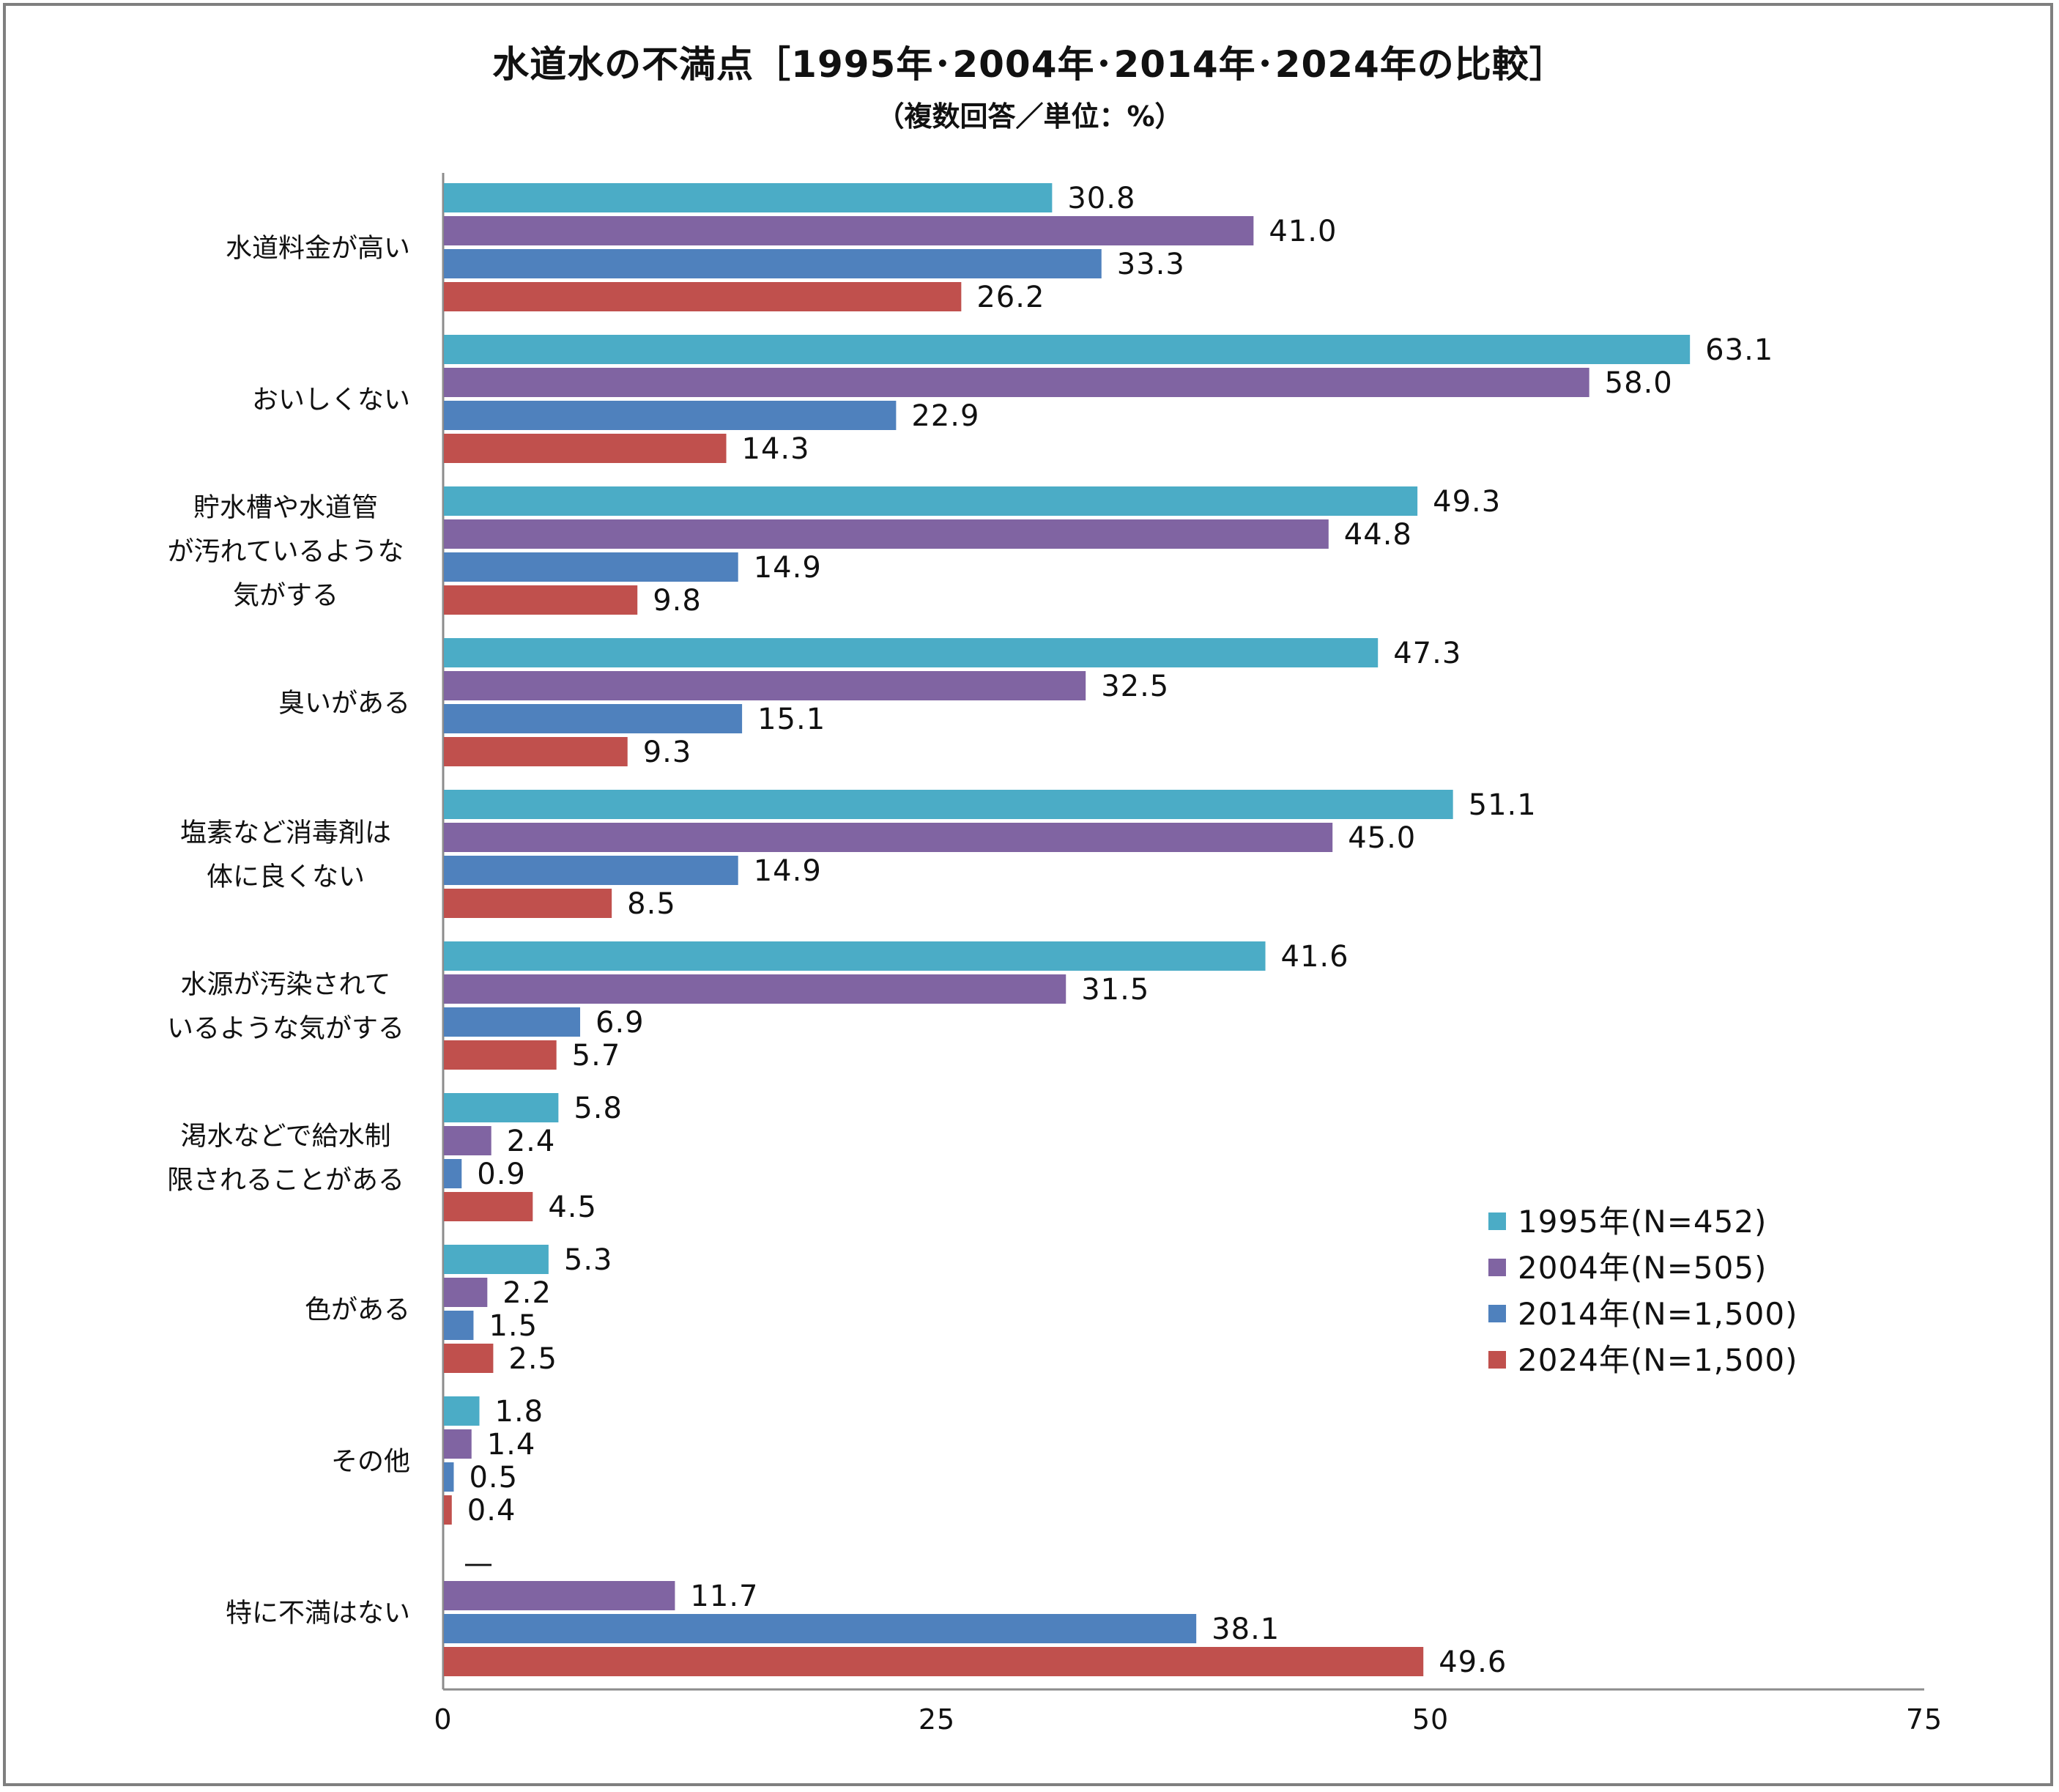 The width and height of the screenshot is (2059, 1792). What do you see at coordinates (1467, 502) in the screenshot?
I see `bar-value-label: 49.3` at bounding box center [1467, 502].